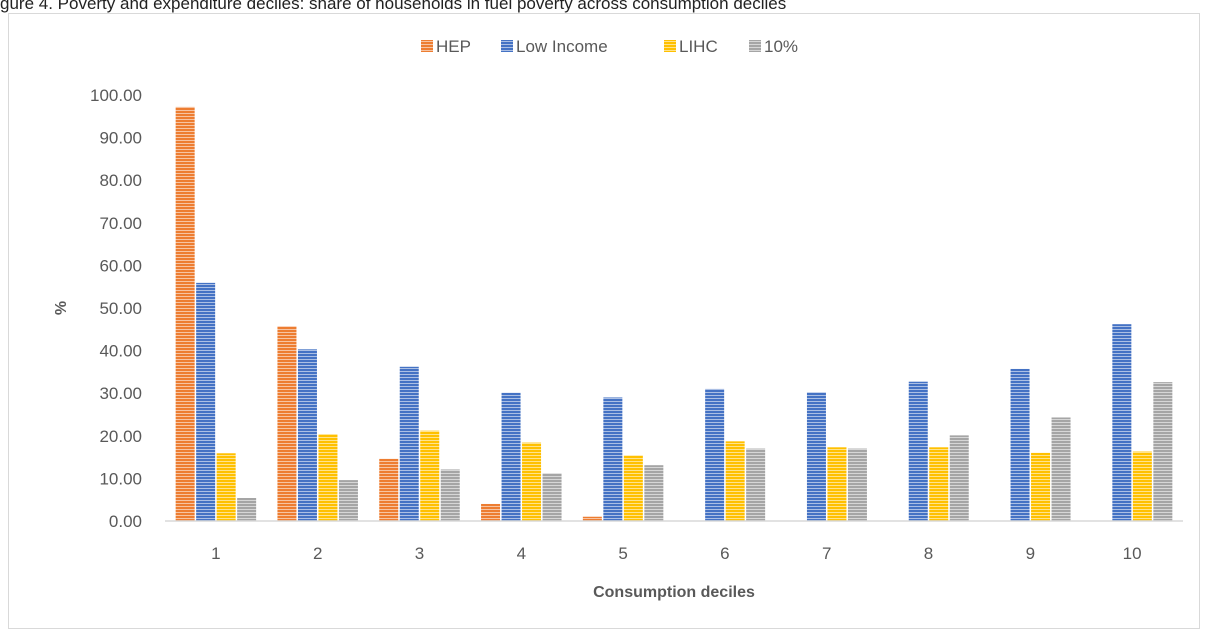  I want to click on y-tick-label: 0.00, so click(125, 521).